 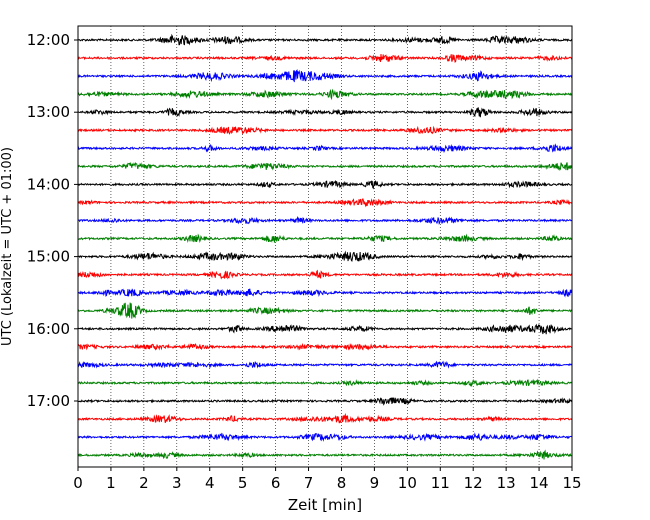 I want to click on x-tick-label-13: 13, so click(x=506, y=483).